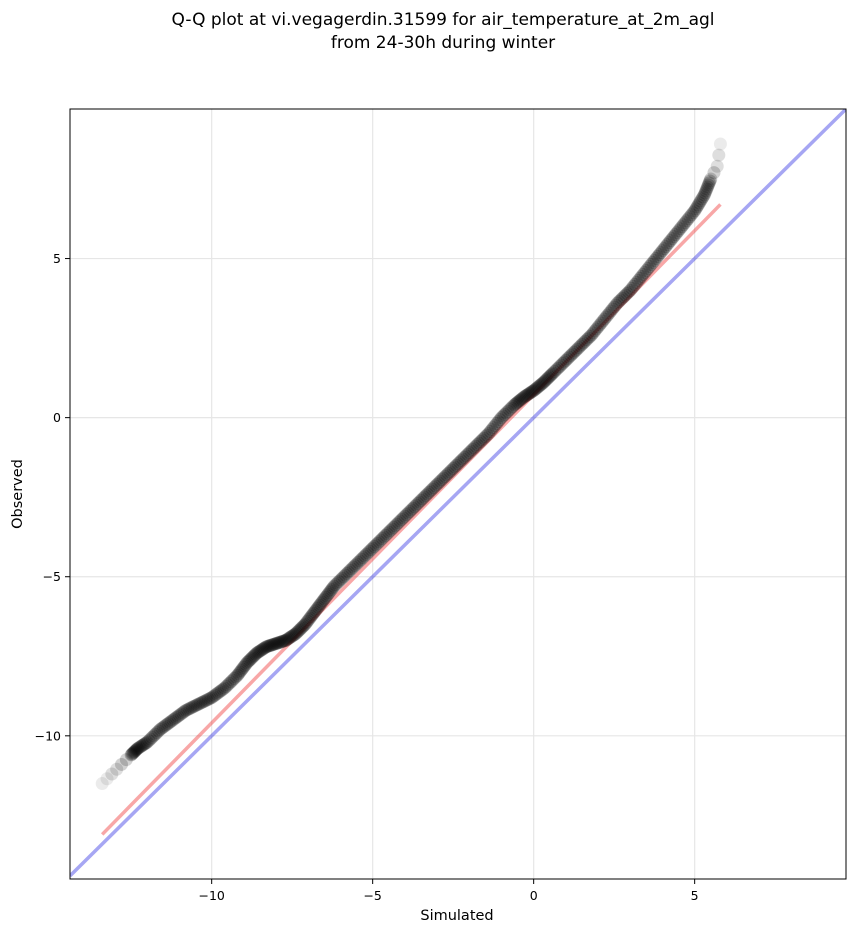 This screenshot has width=854, height=934. What do you see at coordinates (456, 916) in the screenshot?
I see `x-axis-label: Simulated` at bounding box center [456, 916].